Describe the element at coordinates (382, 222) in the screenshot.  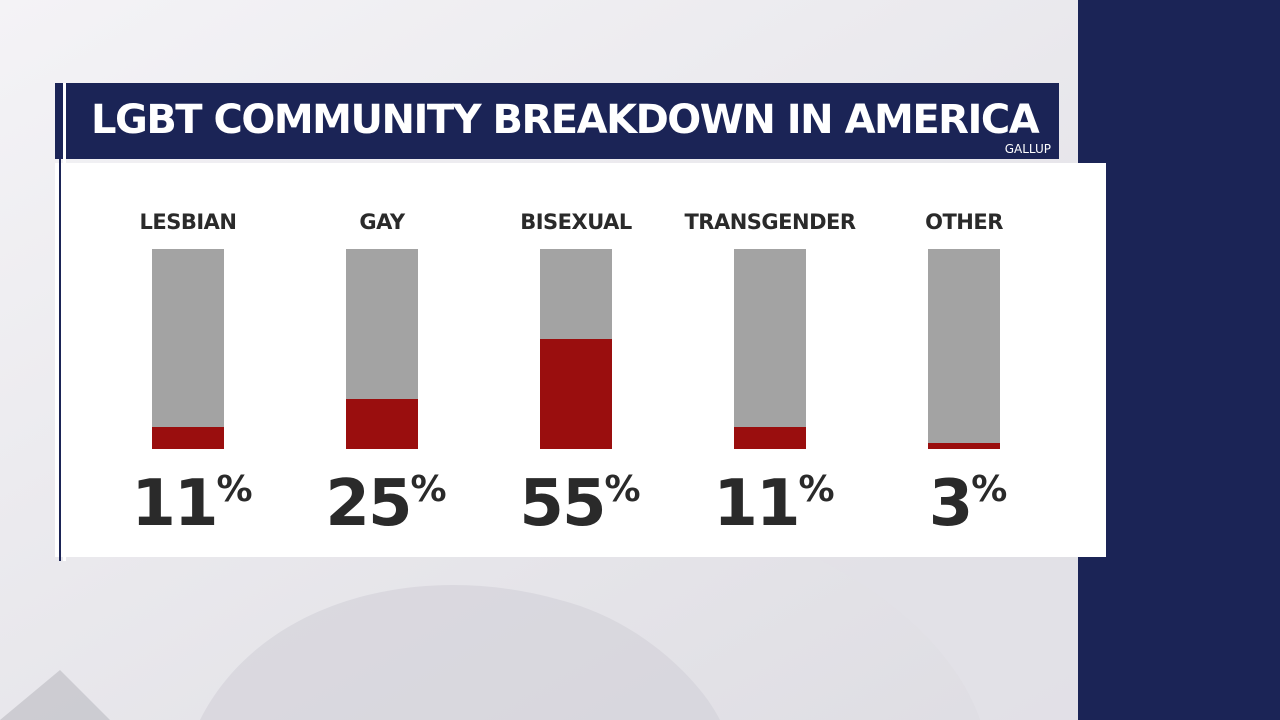
I see `category-label: GAY` at that location.